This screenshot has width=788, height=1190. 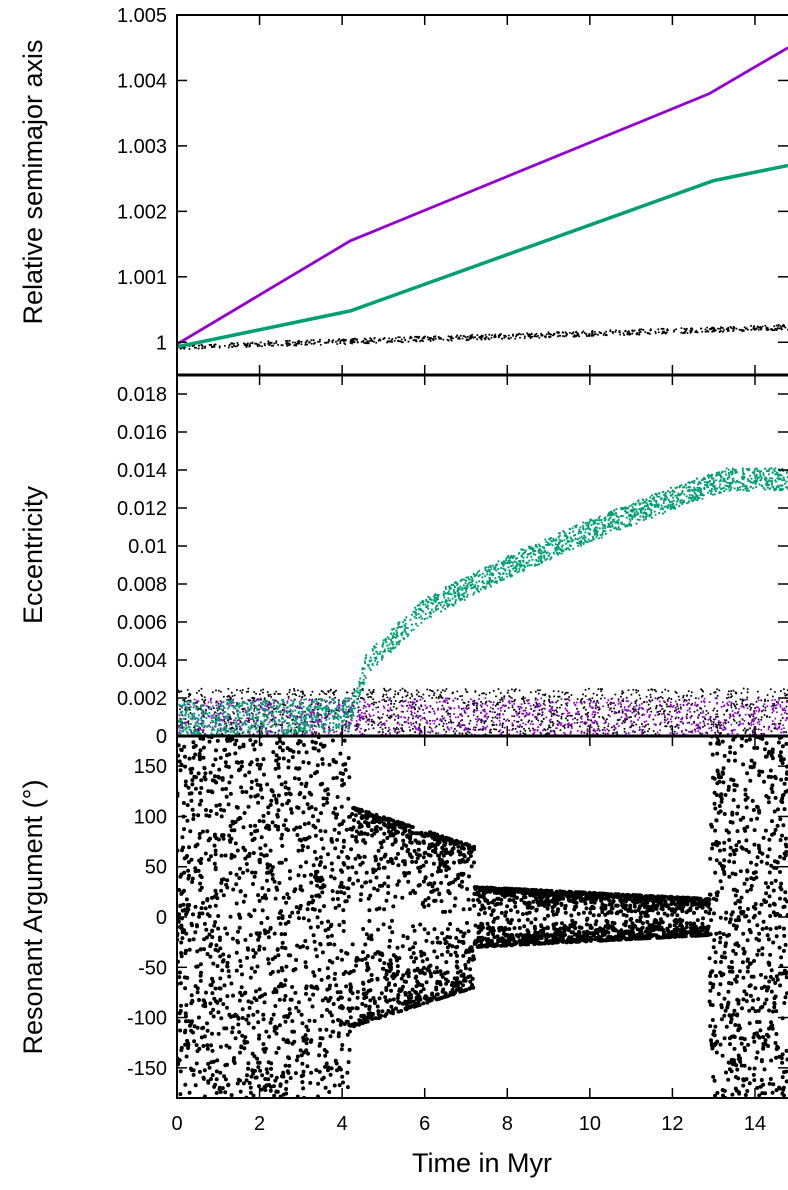 I want to click on y-tick-label: 1.002, so click(x=142, y=212).